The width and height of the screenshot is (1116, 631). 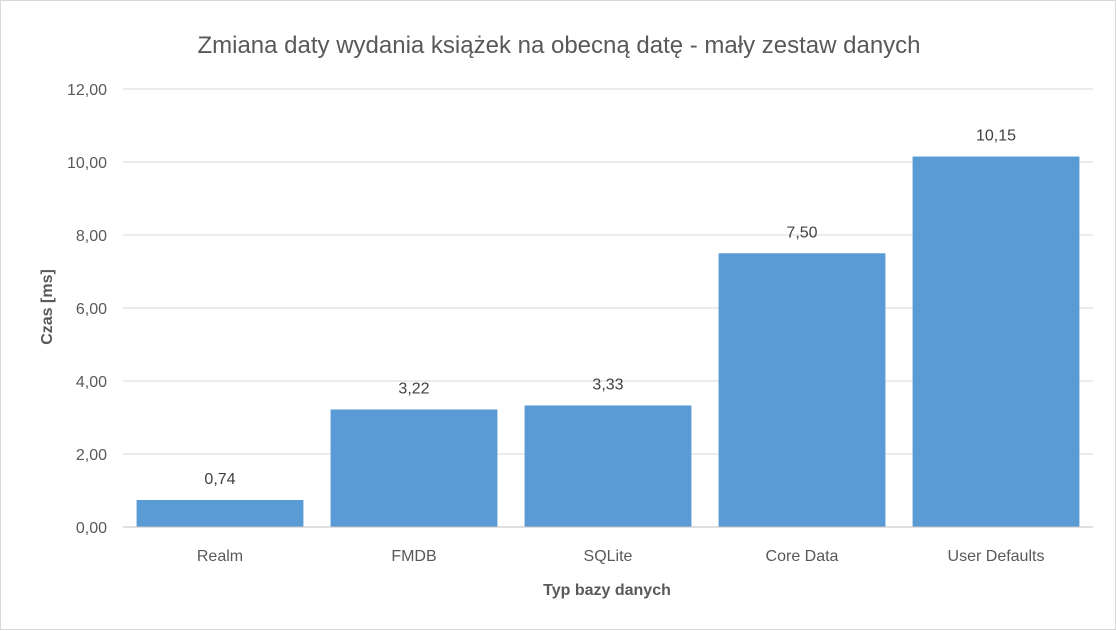 I want to click on data-label: 7,50, so click(x=801, y=232).